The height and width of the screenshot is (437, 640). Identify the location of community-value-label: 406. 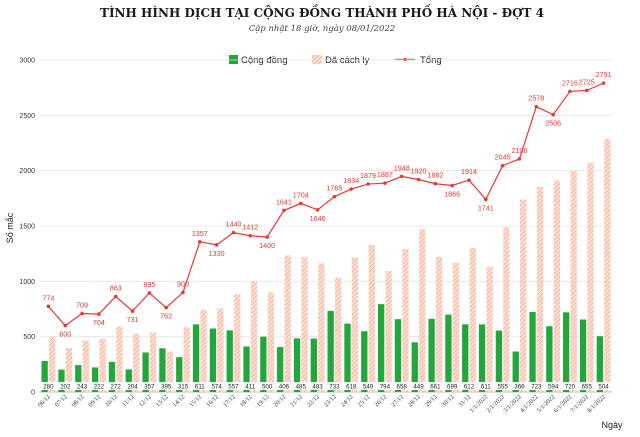
(284, 386).